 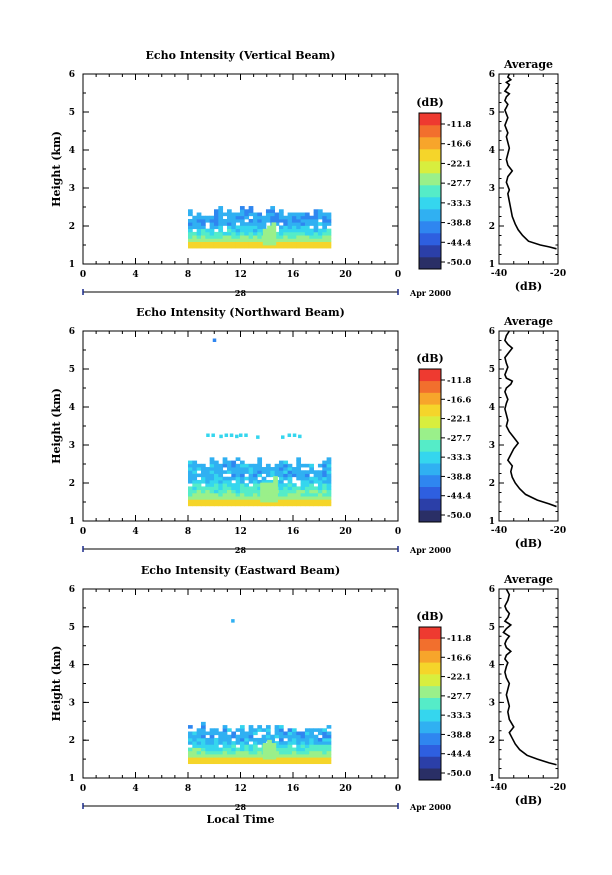 What do you see at coordinates (459, 516) in the screenshot?
I see `colorbar-tick-label: -50.0` at bounding box center [459, 516].